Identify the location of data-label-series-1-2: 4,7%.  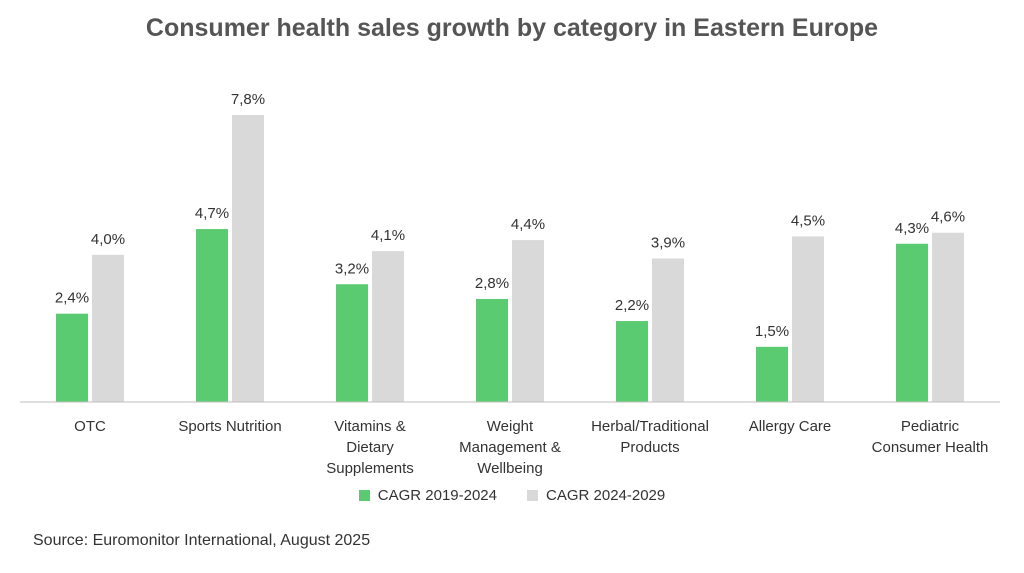
(212, 213).